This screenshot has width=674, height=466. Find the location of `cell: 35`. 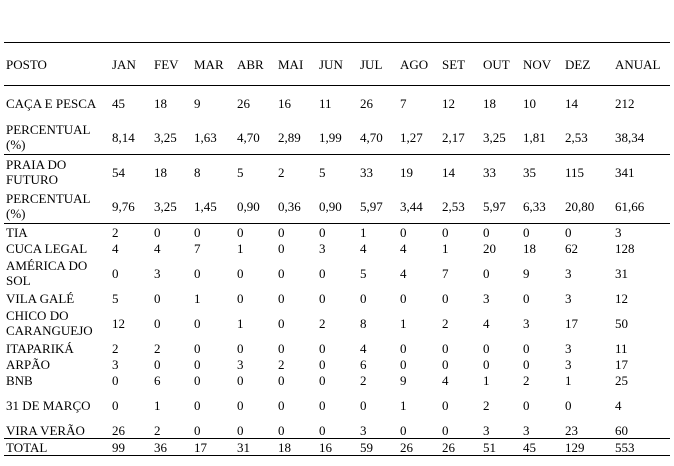

cell: 35 is located at coordinates (529, 172).